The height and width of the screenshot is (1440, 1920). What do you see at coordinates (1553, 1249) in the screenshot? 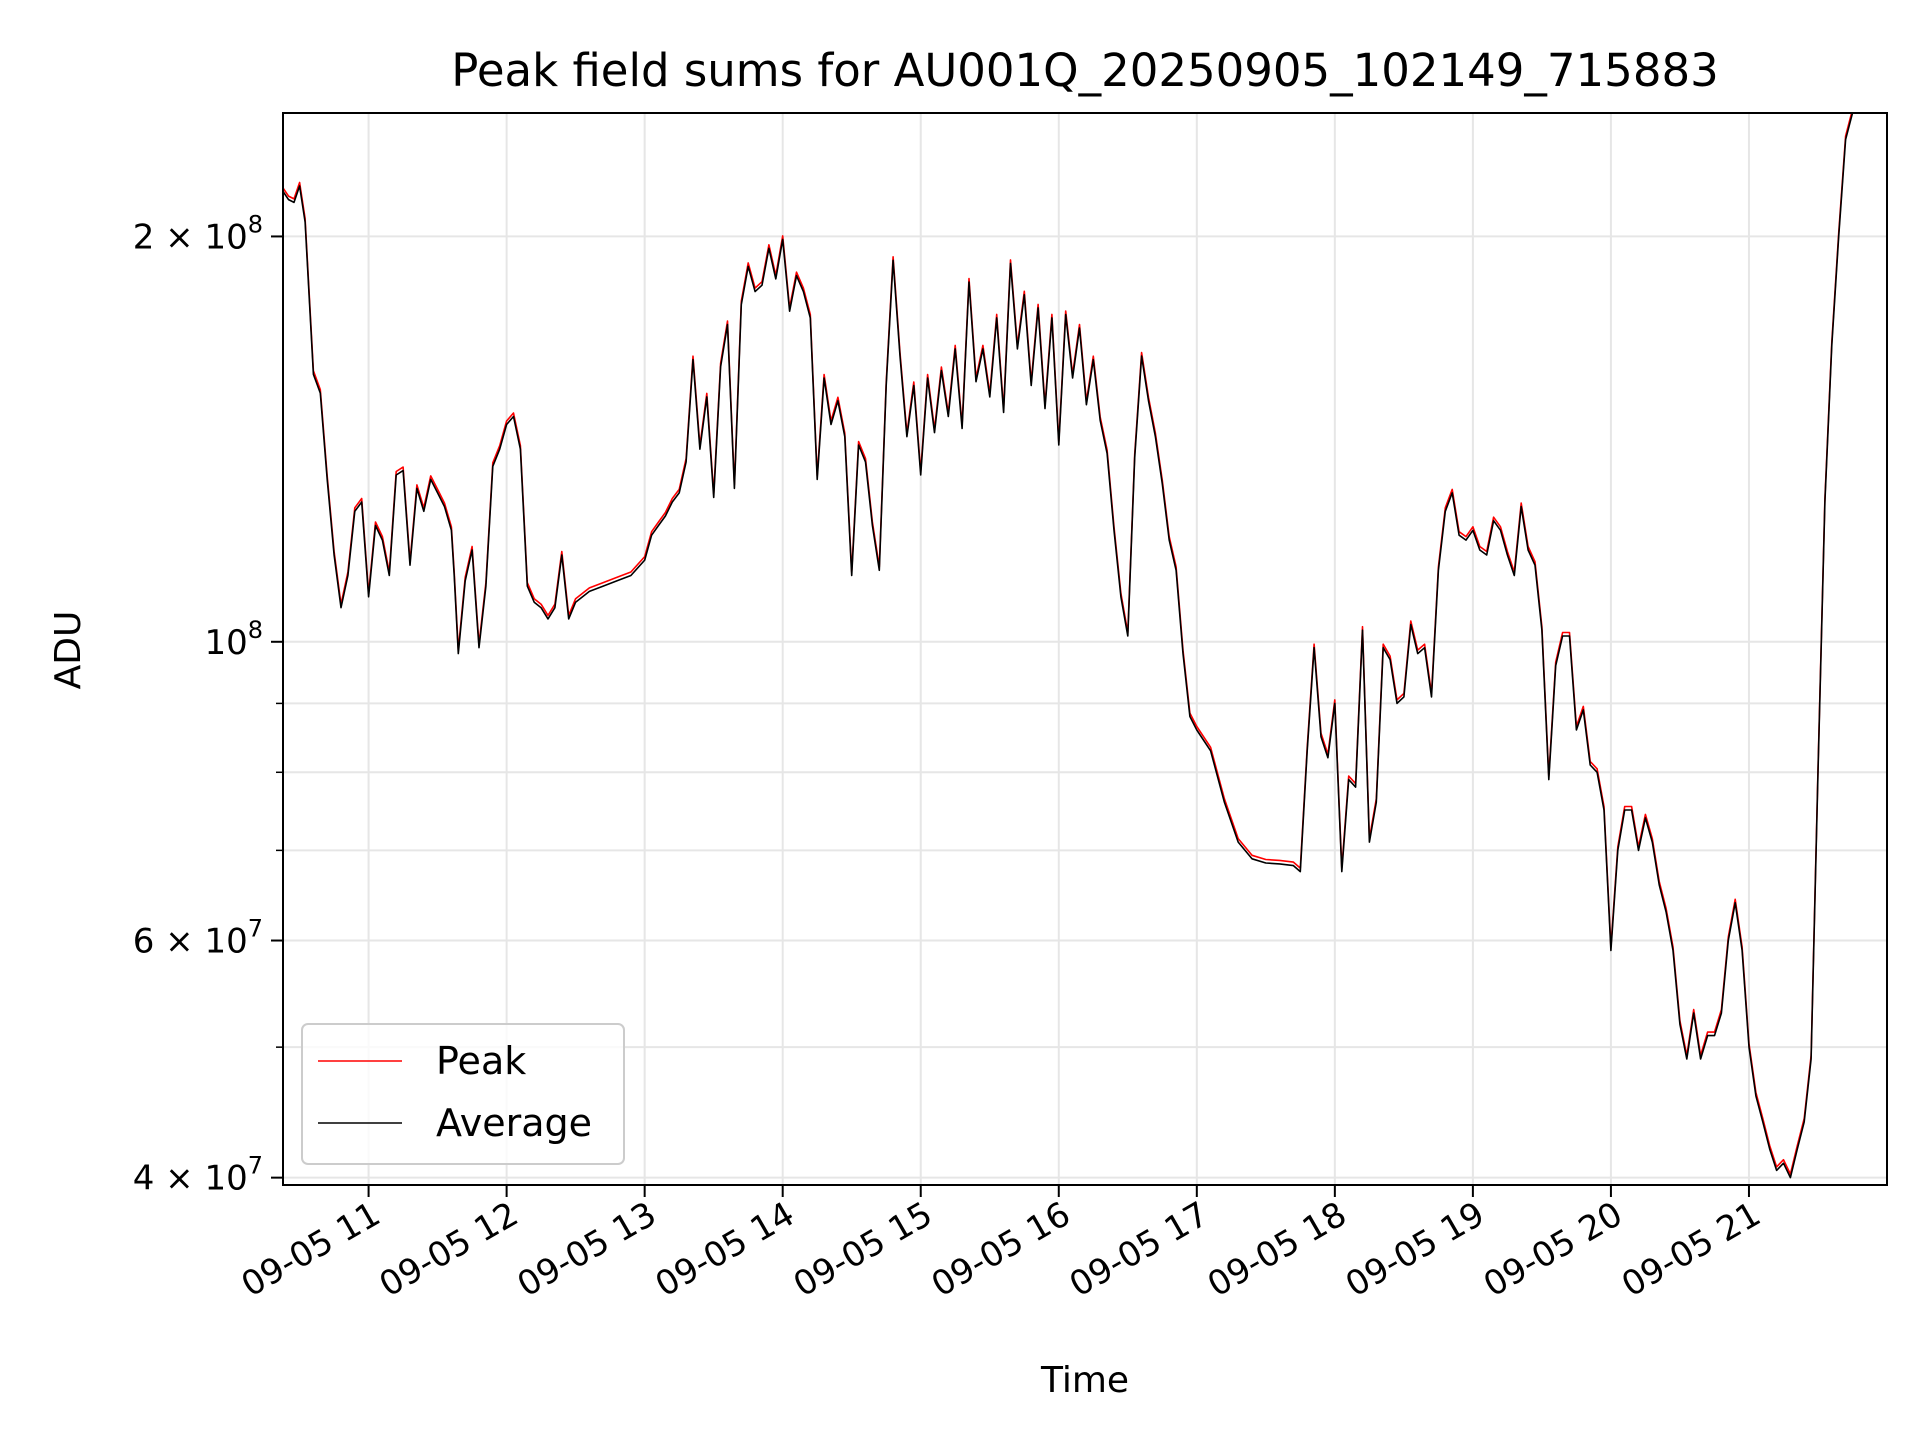
I see `x-tick-label: 09-05 20` at bounding box center [1553, 1249].